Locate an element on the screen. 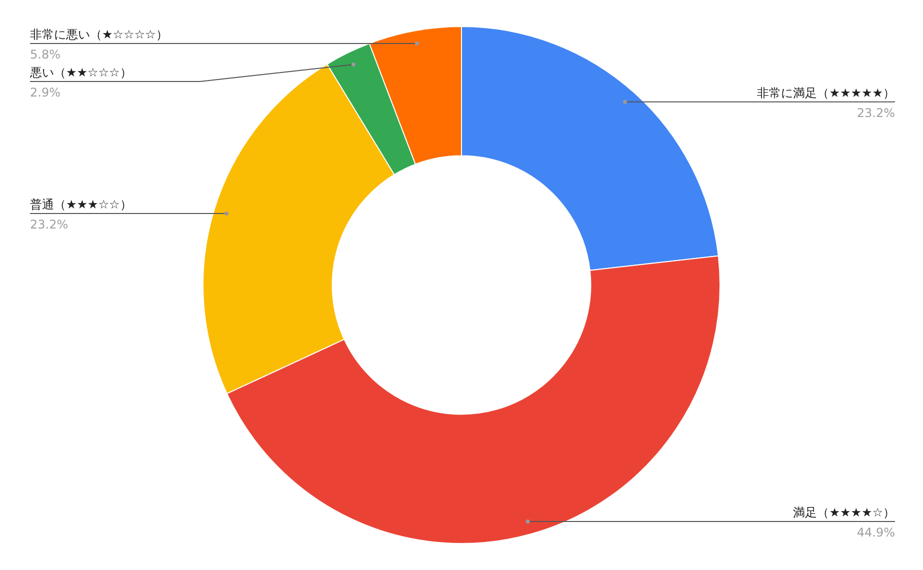  slice-label: 満足（★★★★☆） is located at coordinates (844, 512).